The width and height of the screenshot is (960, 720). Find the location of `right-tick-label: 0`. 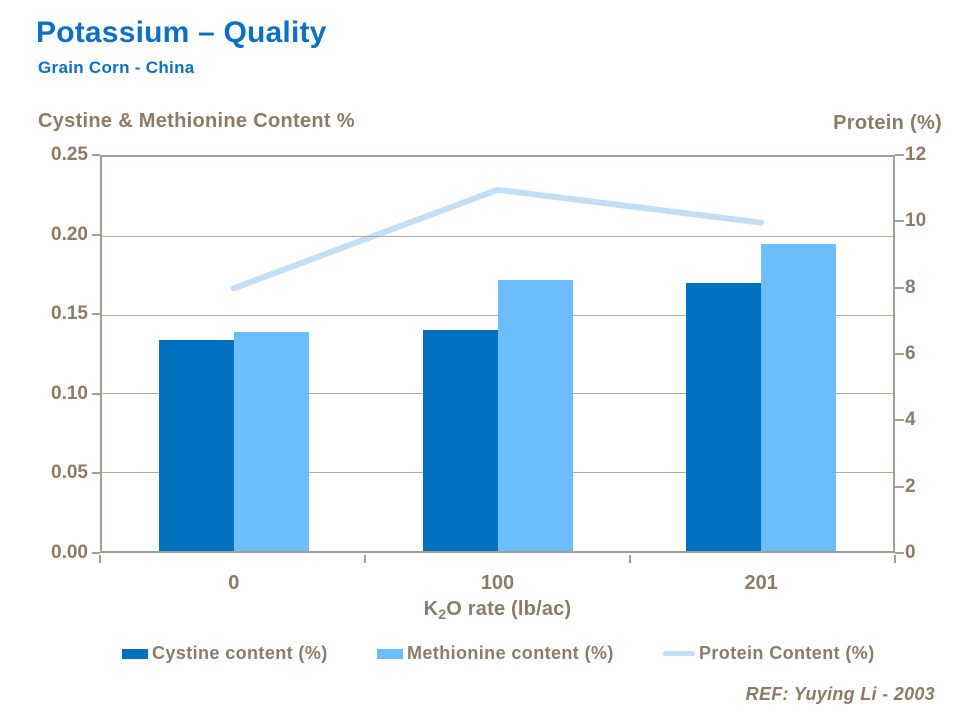

right-tick-label: 0 is located at coordinates (910, 552).